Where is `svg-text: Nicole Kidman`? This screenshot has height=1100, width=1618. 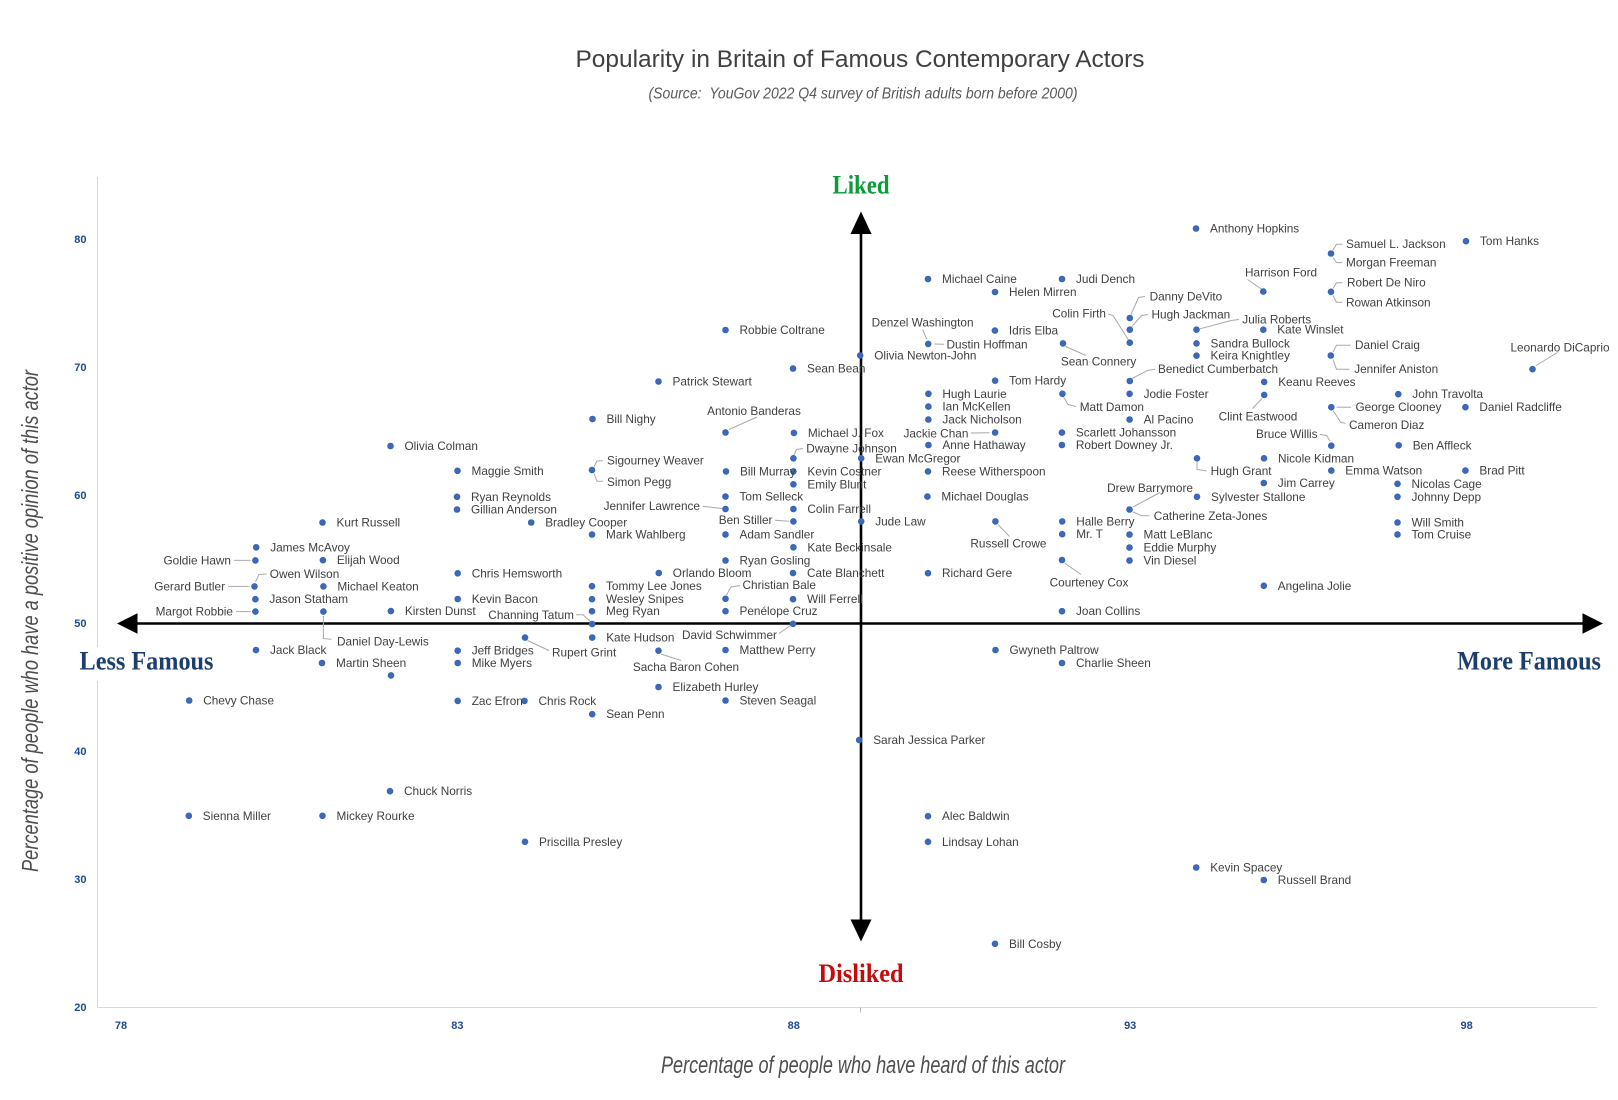 svg-text: Nicole Kidman is located at coordinates (1316, 458).